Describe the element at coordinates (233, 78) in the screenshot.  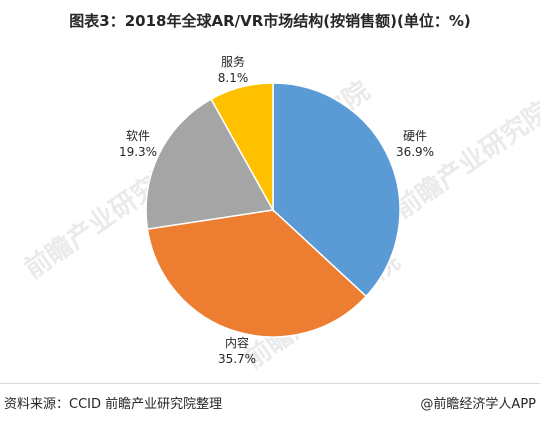
I see `slice-value-label: 8.1%` at that location.